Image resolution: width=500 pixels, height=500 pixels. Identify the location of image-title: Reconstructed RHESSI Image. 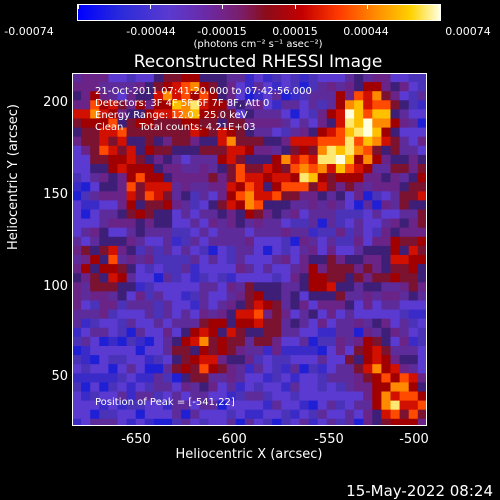
(258, 62).